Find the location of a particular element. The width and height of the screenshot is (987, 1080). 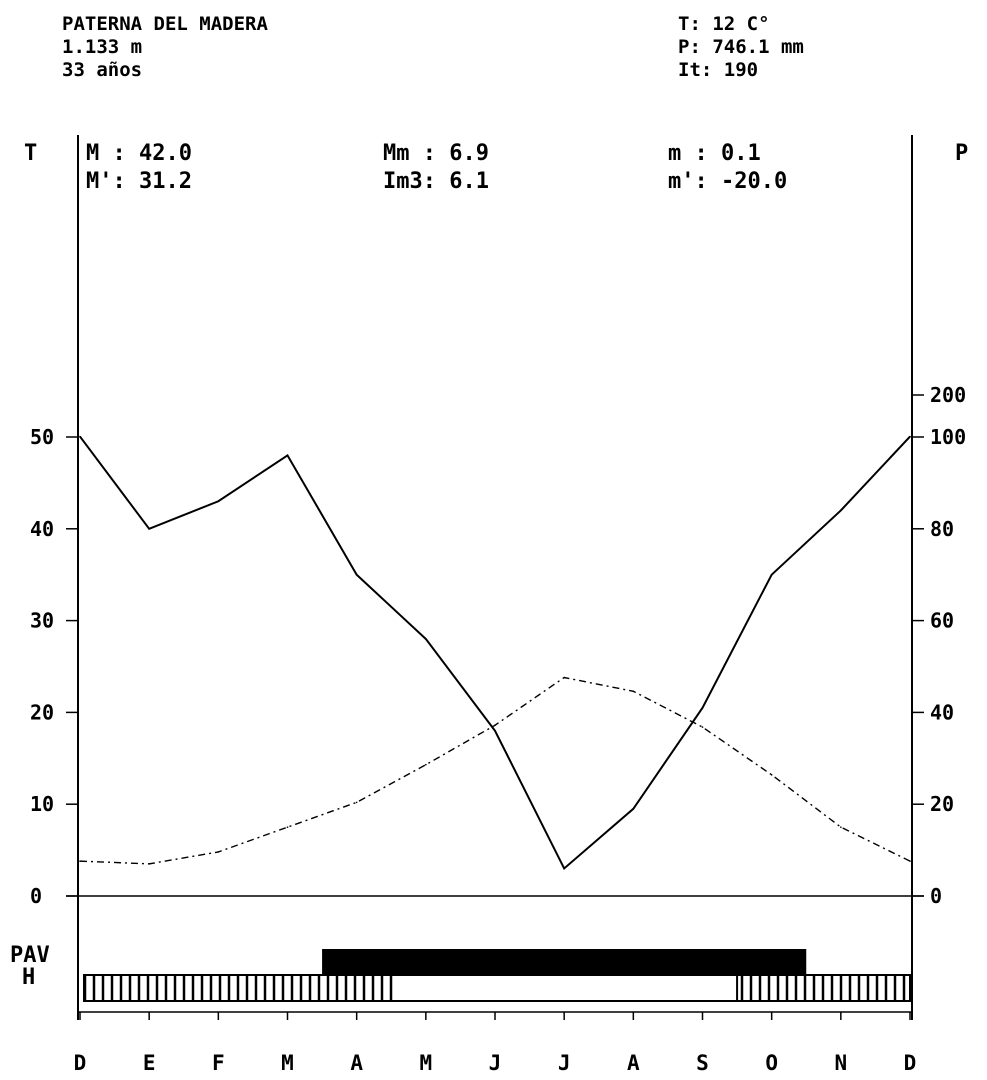

right-tick-label: 40 is located at coordinates (942, 712).